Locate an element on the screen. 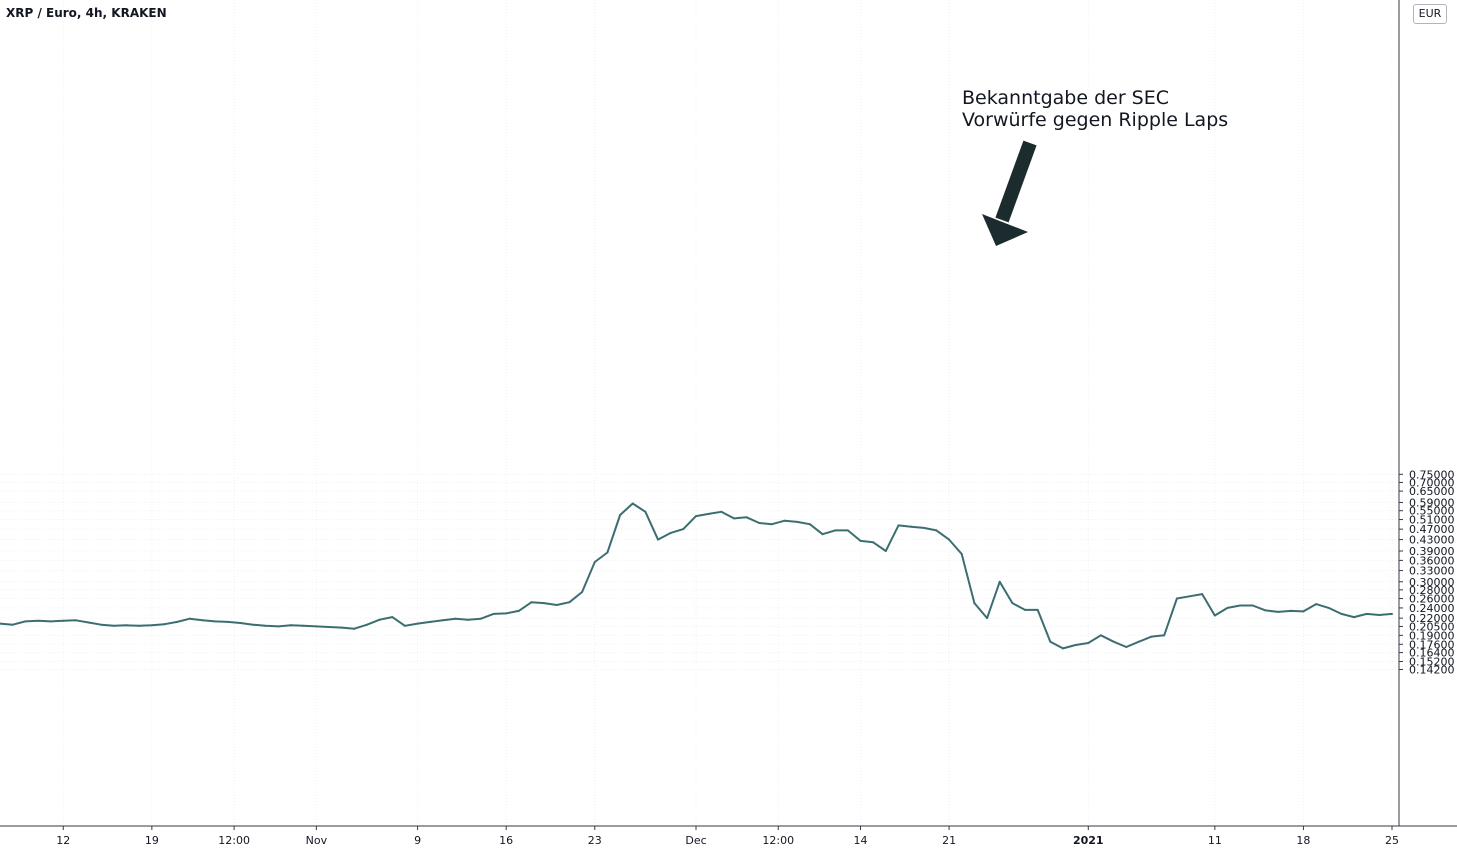  x-tick-label: 9 is located at coordinates (417, 840).